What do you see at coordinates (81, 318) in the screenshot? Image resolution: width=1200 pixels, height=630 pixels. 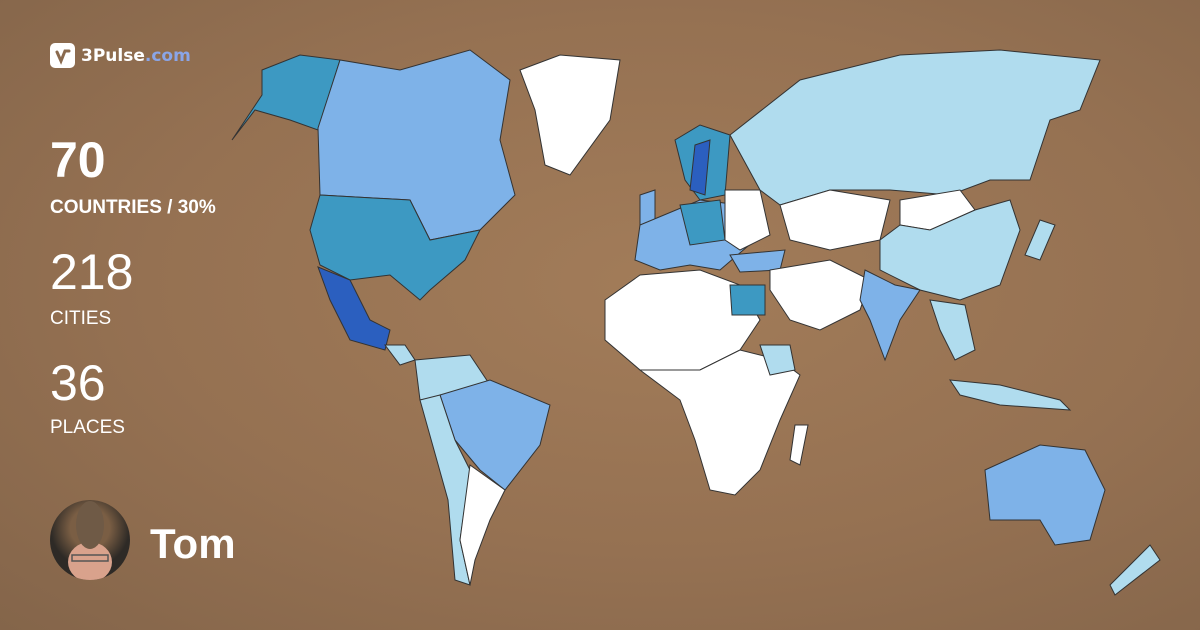 I see `cities-label: CITIES` at bounding box center [81, 318].